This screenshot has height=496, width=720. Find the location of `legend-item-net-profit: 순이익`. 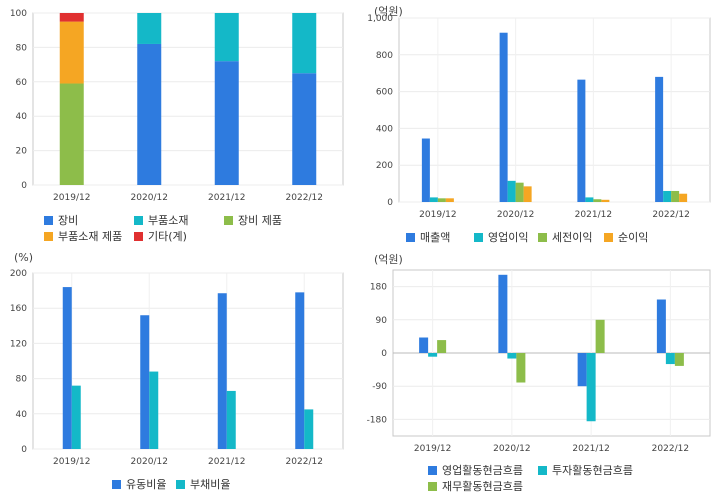

legend-item-net-profit: 순이익 is located at coordinates (626, 237).